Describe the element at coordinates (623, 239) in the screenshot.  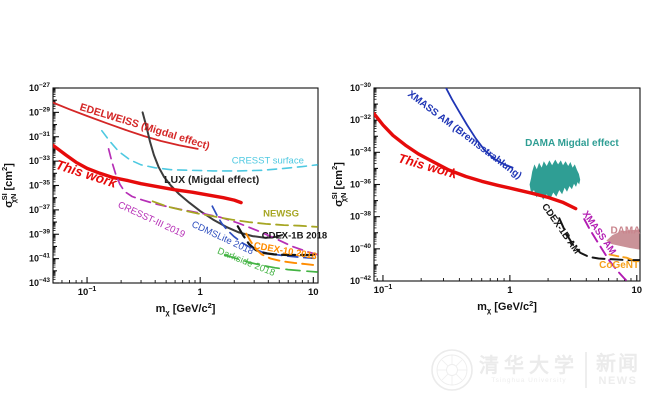
I see `region-dama` at that location.